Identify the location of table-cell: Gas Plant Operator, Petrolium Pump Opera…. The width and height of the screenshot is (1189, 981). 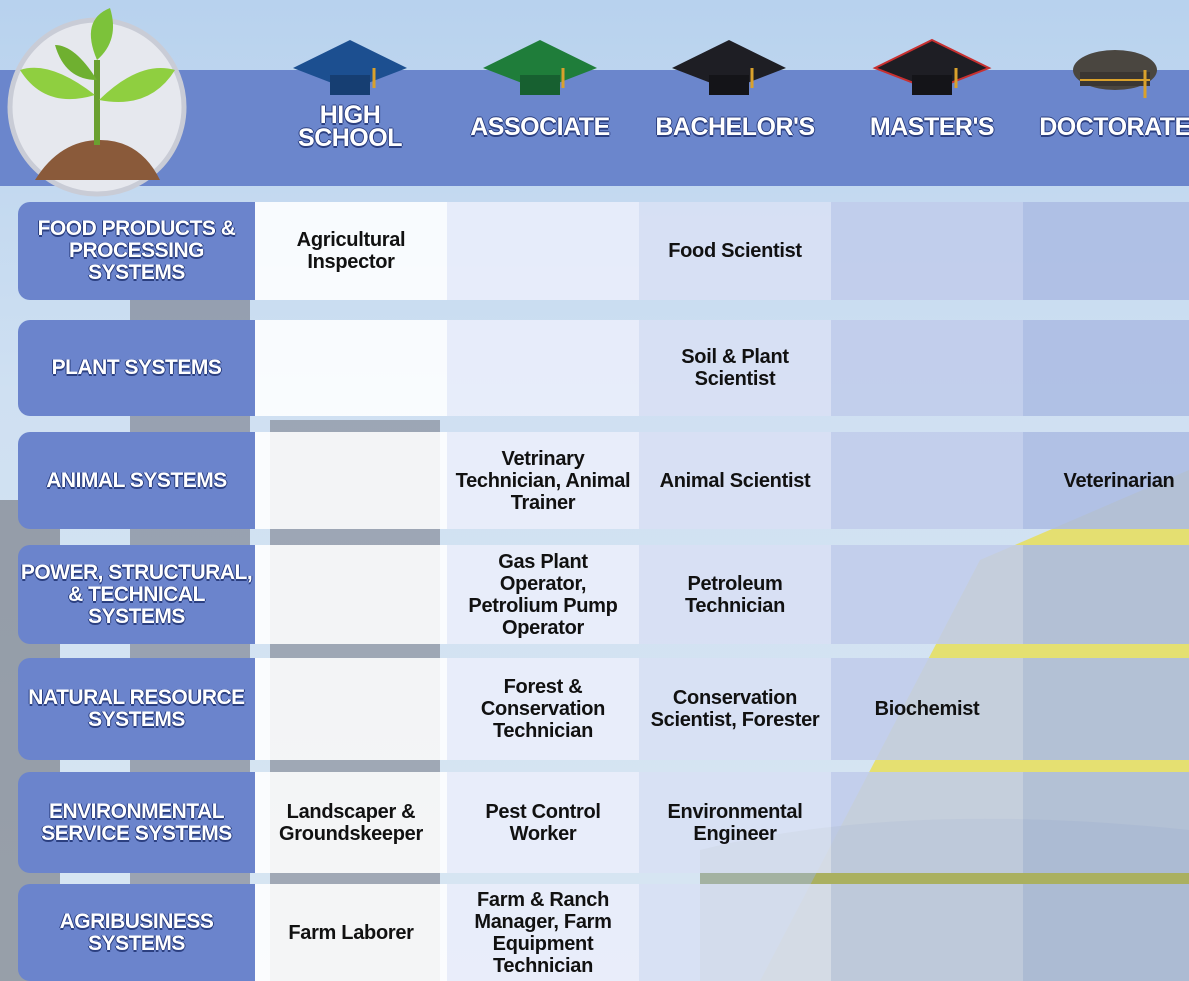
(543, 594).